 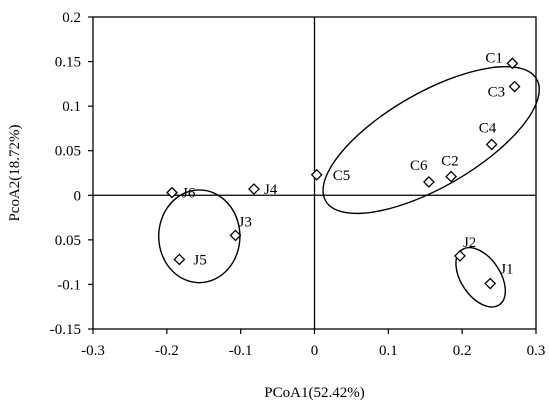 I want to click on point-marker-c6, so click(x=429, y=181).